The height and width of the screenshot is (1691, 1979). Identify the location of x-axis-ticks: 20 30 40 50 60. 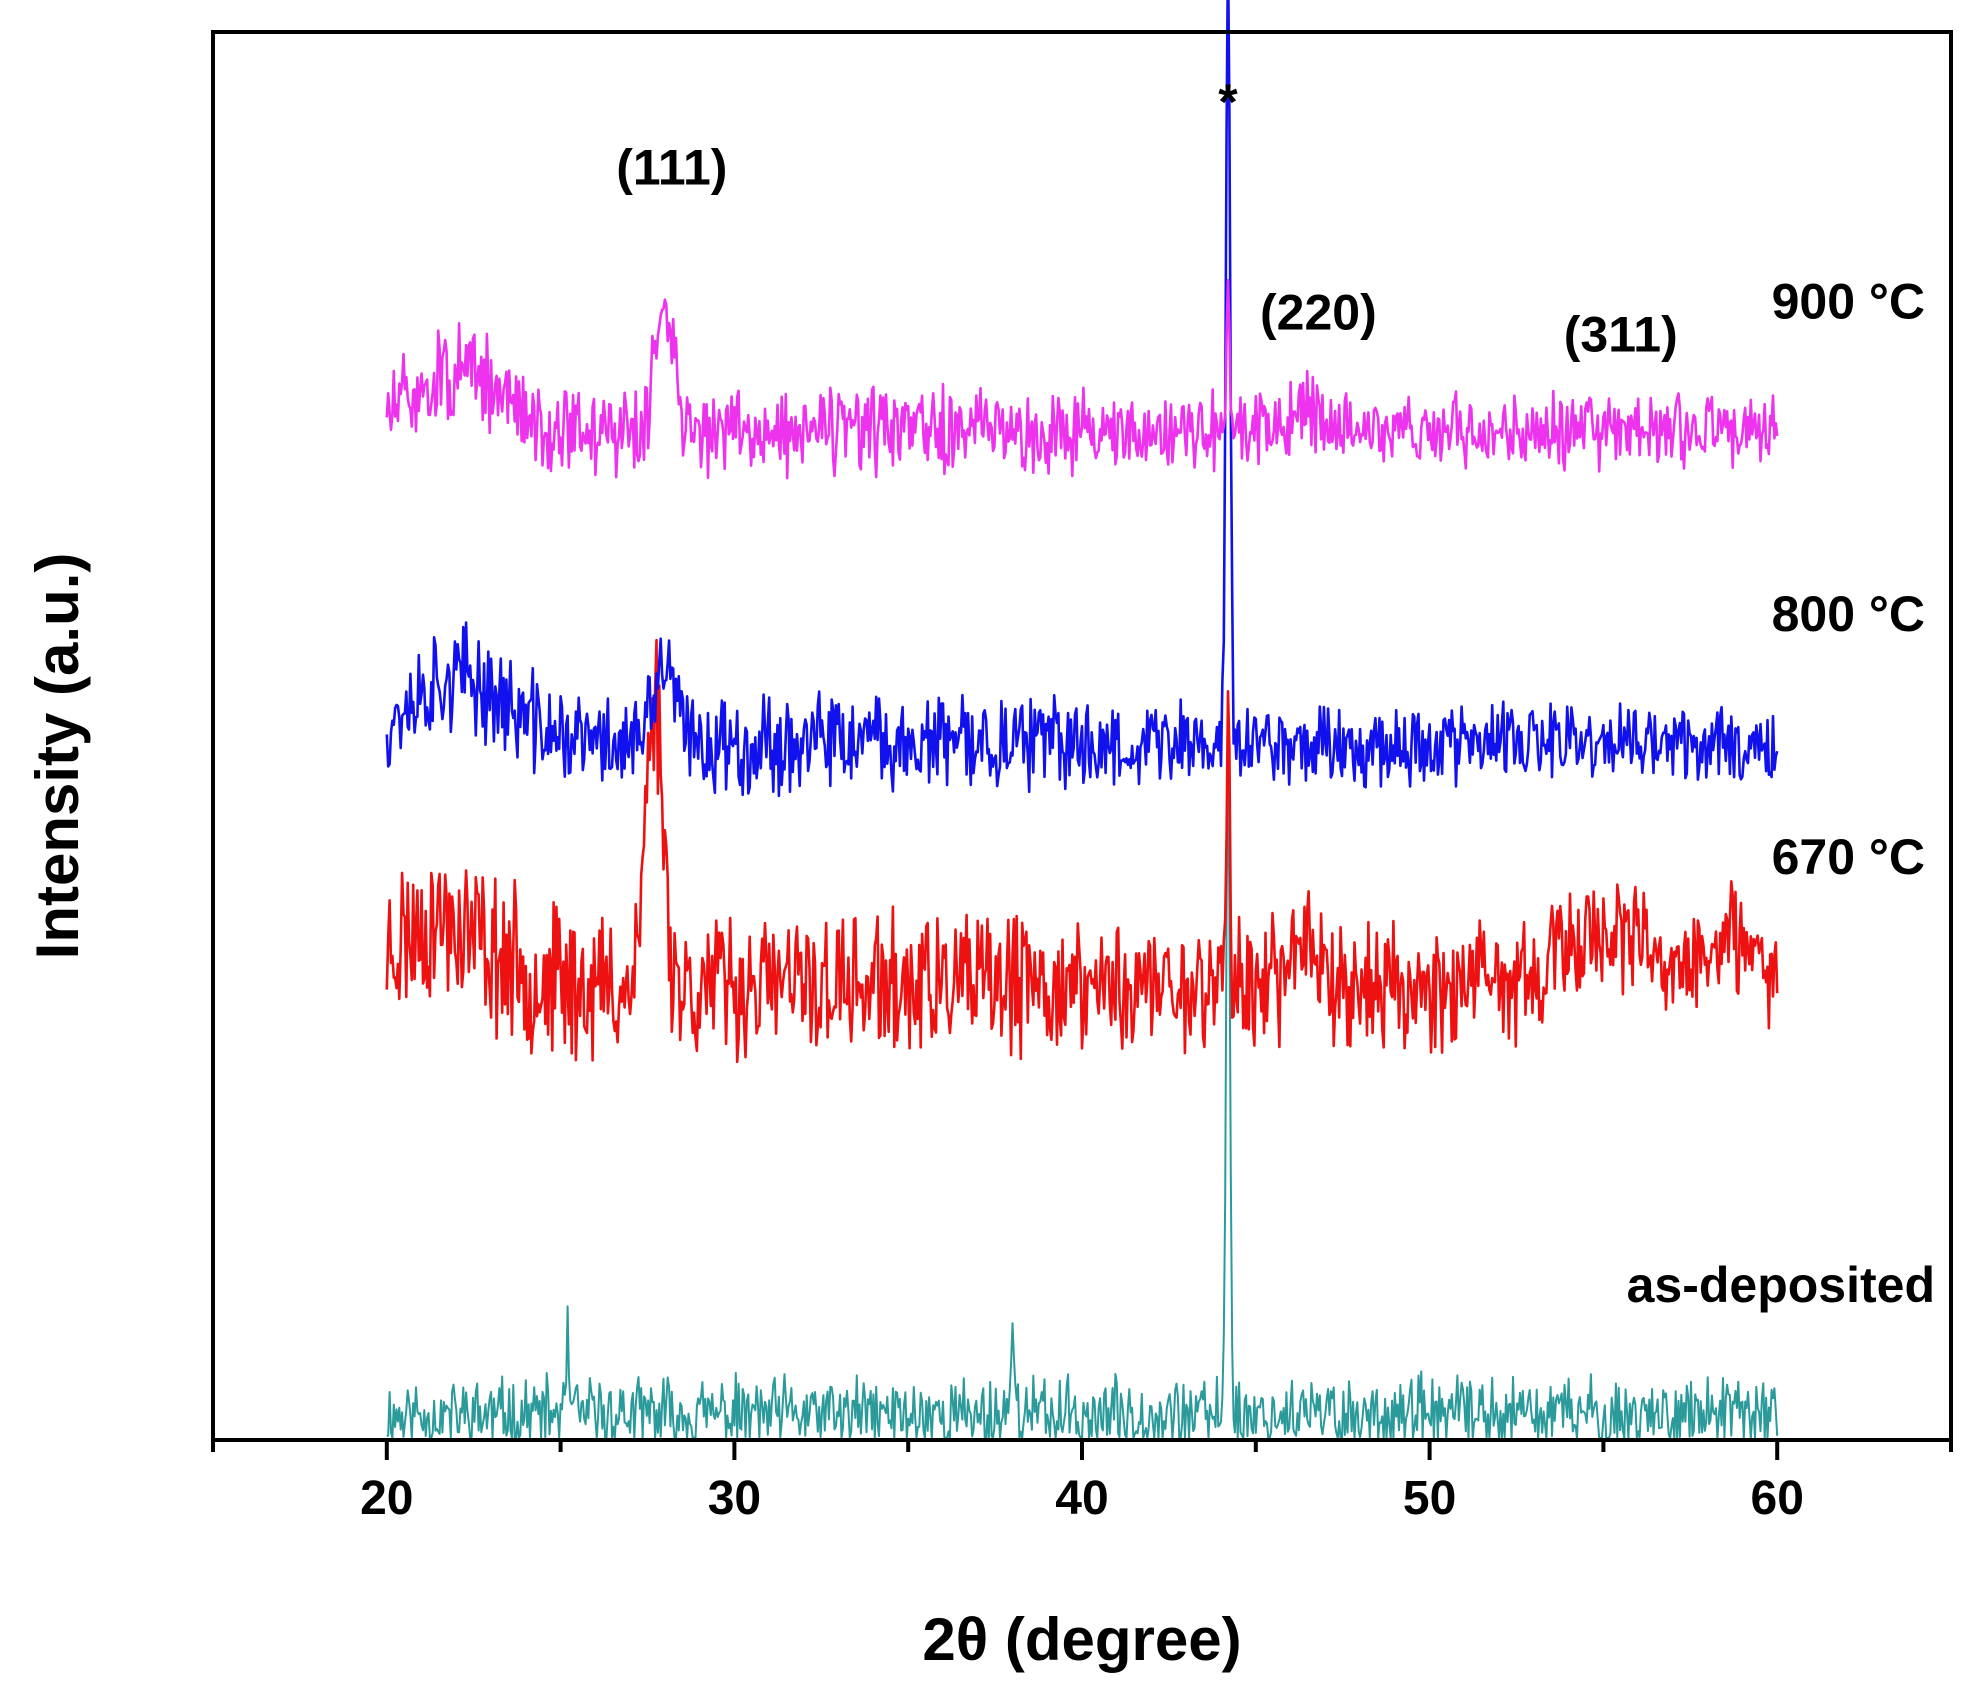
(1082, 1482).